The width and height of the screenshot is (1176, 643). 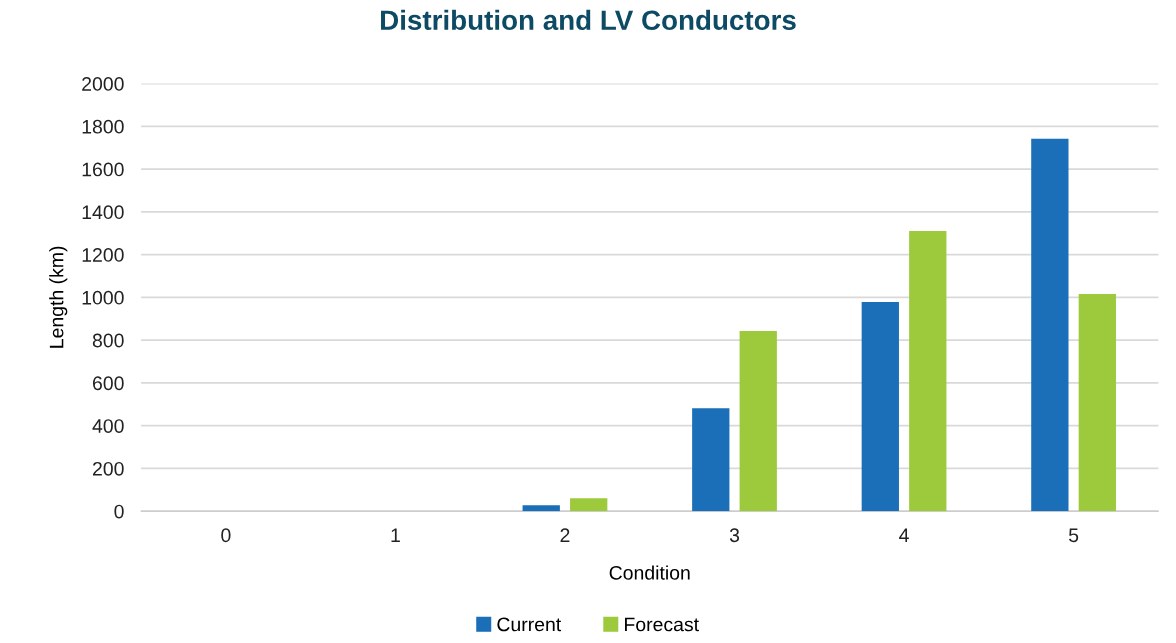 What do you see at coordinates (529, 624) in the screenshot?
I see `legend-label: Current` at bounding box center [529, 624].